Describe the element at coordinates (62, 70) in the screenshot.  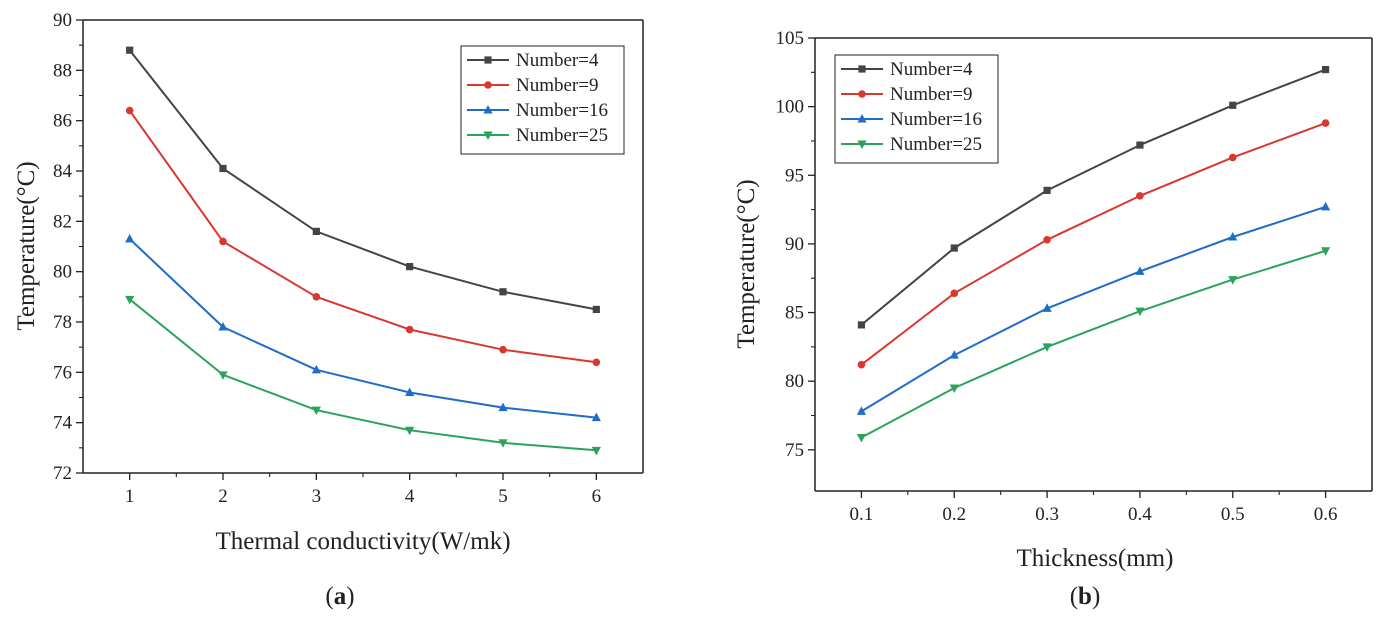
I see `y-tick-label: 88` at that location.